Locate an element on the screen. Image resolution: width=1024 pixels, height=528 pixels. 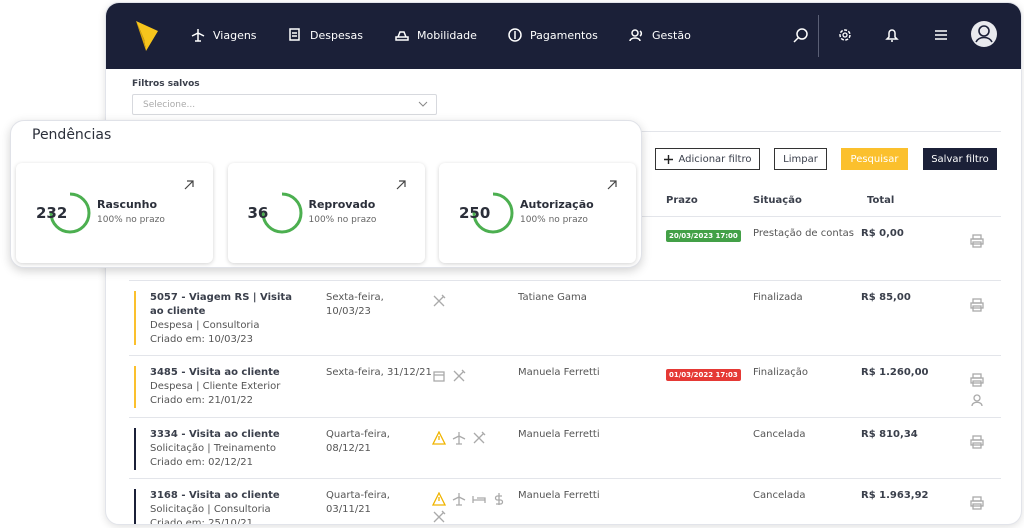
request-type: Solicitação | Consultoria is located at coordinates (210, 509).